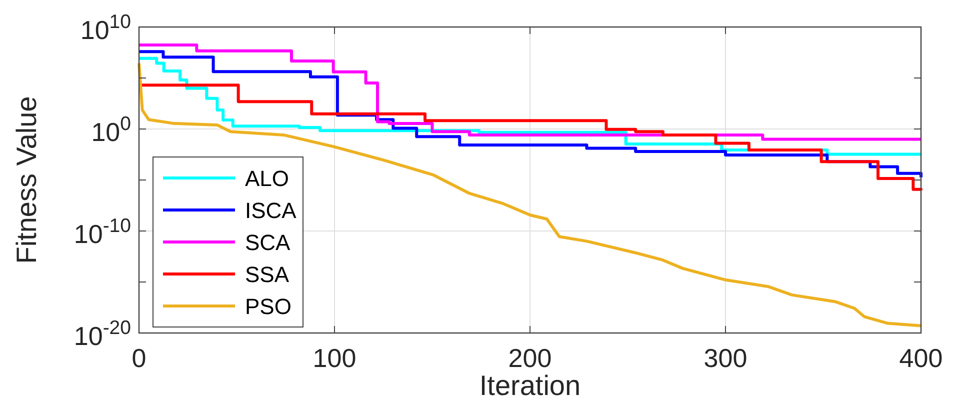 This screenshot has width=955, height=409. I want to click on y-tick-label: 10$^{10}$, so click(106, 28).